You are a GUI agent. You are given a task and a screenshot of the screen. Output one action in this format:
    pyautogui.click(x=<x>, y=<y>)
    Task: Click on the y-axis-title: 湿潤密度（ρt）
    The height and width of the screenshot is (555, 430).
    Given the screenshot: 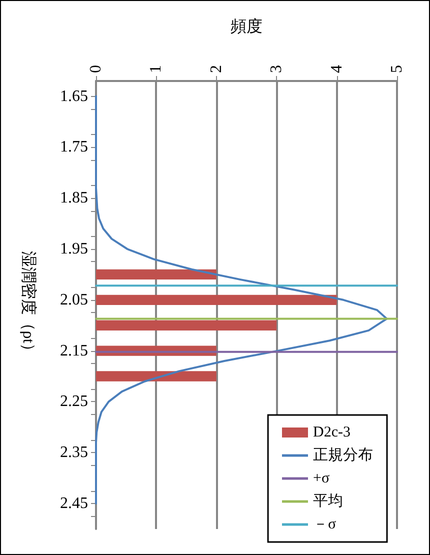 What is the action you would take?
    pyautogui.click(x=29, y=305)
    